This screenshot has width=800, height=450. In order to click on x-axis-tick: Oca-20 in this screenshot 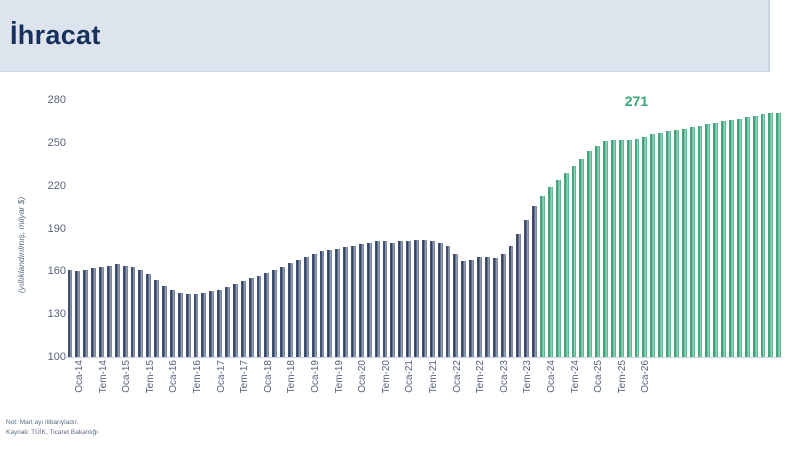, I will do `click(363, 376)`.